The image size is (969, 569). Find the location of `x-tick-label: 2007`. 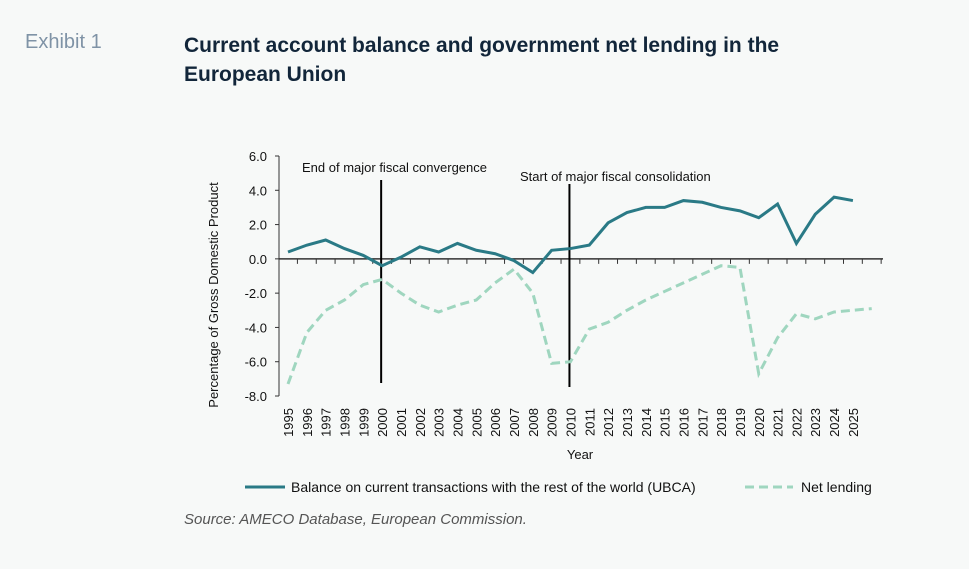

x-tick-label: 2007 is located at coordinates (514, 422).